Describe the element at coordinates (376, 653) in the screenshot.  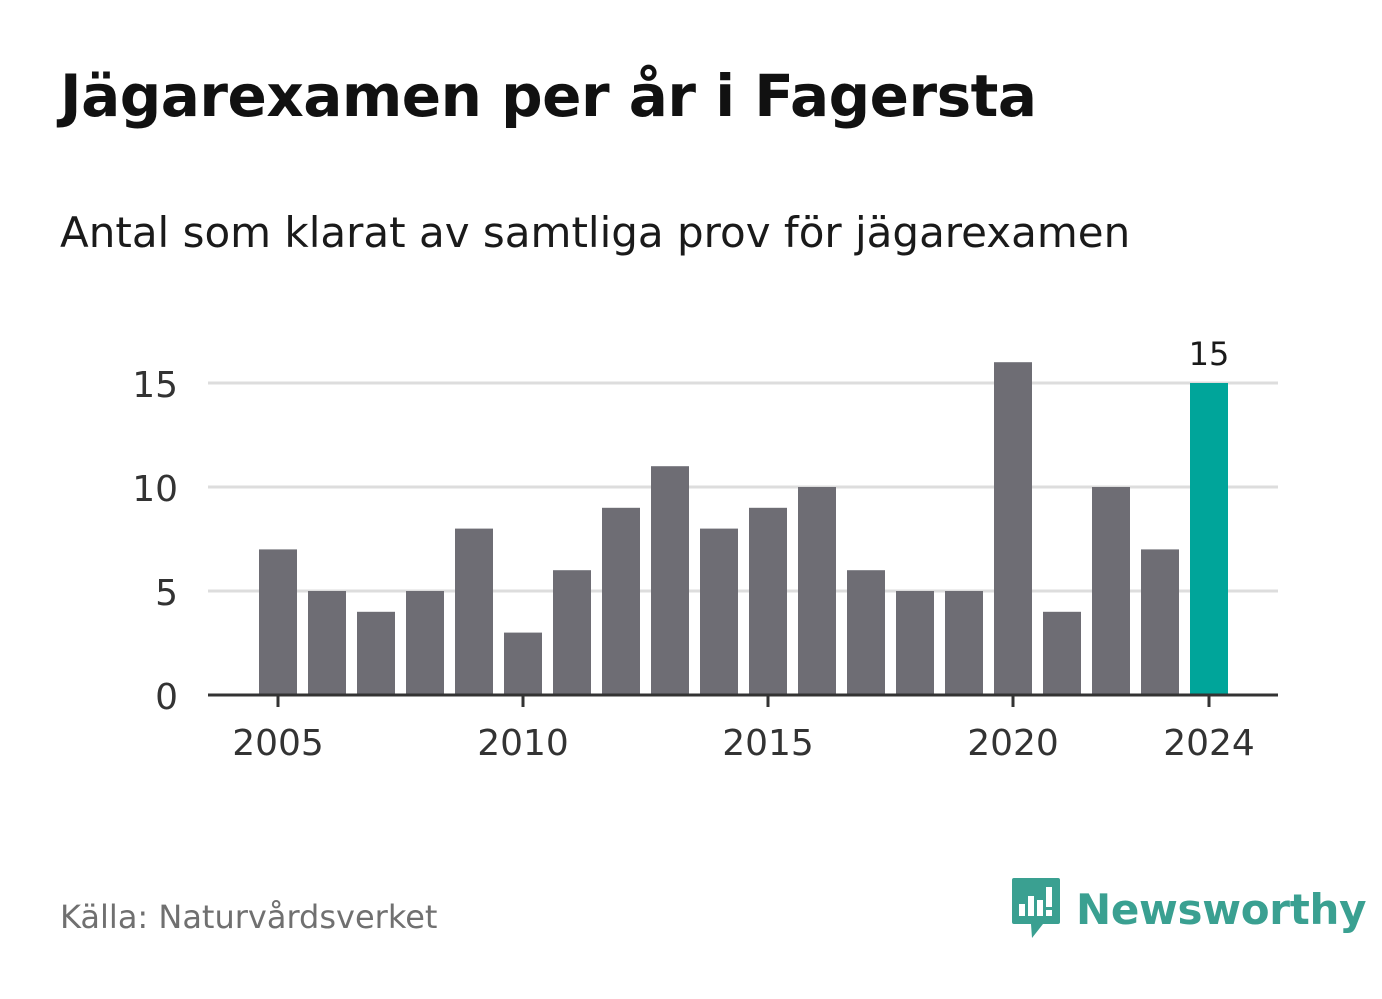
I see `bar-2007` at that location.